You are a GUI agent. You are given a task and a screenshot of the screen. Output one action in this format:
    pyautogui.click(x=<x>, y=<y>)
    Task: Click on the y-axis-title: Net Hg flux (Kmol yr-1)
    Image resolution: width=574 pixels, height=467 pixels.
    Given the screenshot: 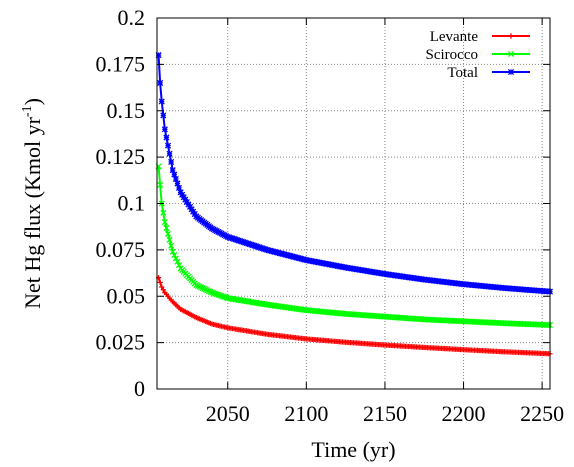 What is the action you would take?
    pyautogui.click(x=32, y=203)
    